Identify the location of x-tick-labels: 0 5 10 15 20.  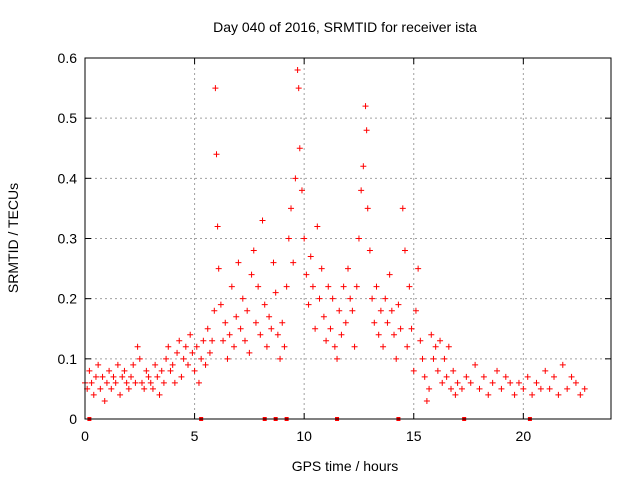
(306, 436).